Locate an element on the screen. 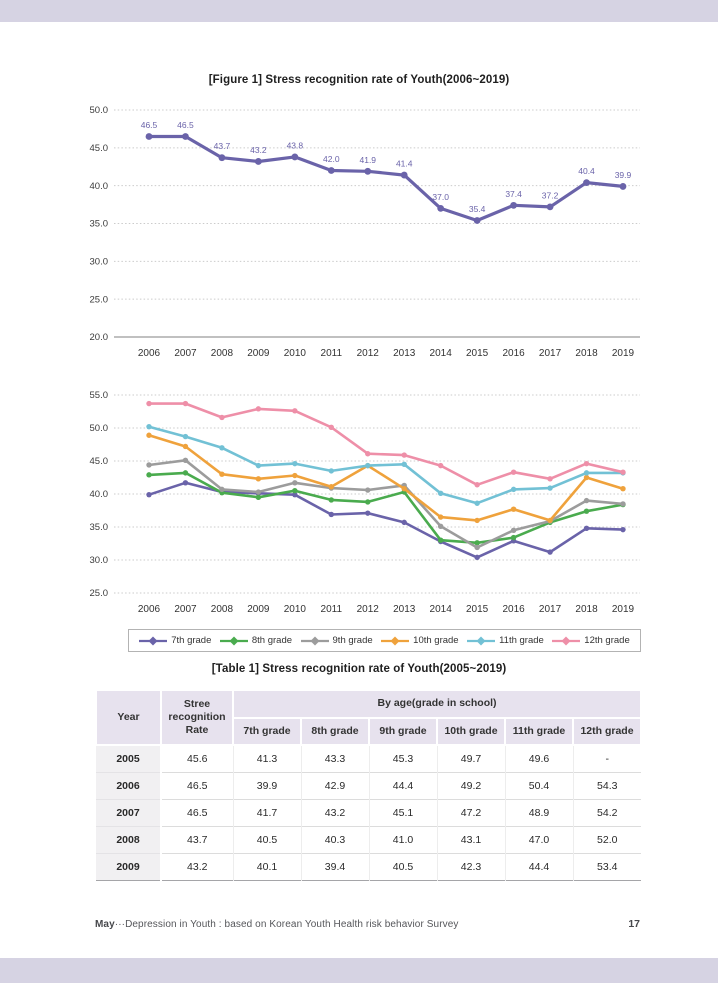 The height and width of the screenshot is (983, 718). legend-item: 7th grade is located at coordinates (175, 640).